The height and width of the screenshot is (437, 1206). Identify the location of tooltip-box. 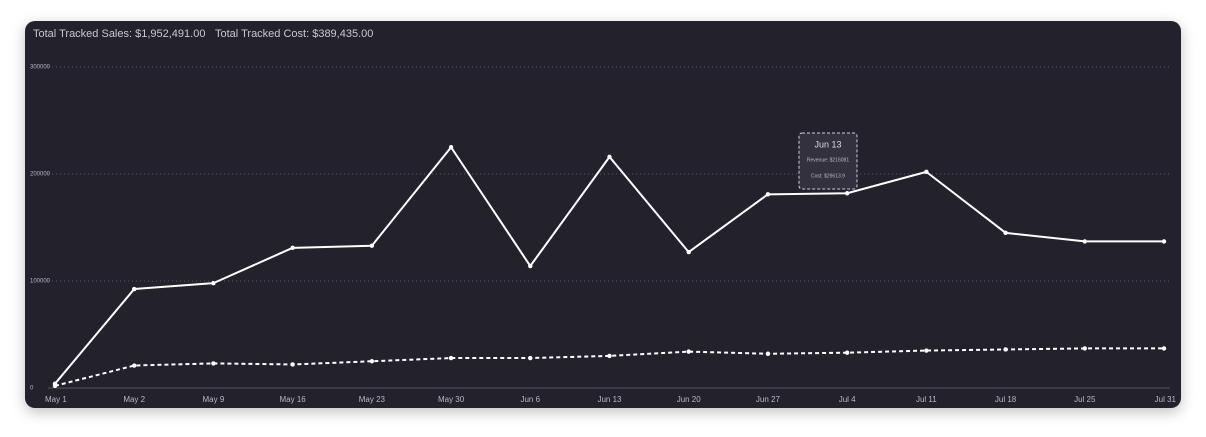
(828, 161).